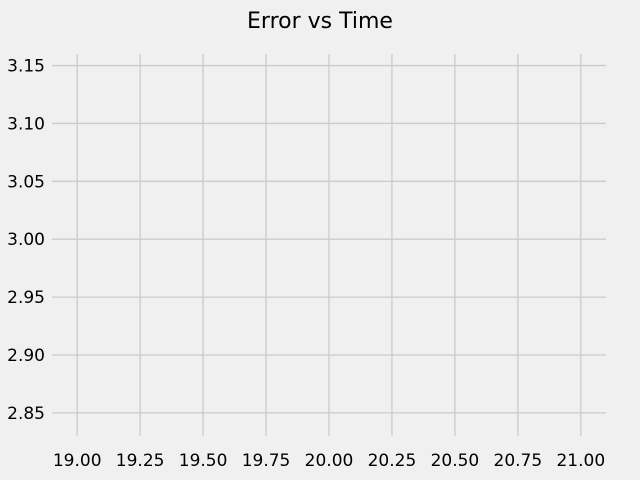 This screenshot has height=480, width=640. I want to click on y-axis-tick-labels: 2.85 2.90 2.95 3.00 3.05 3.10 3.15, so click(26, 240).